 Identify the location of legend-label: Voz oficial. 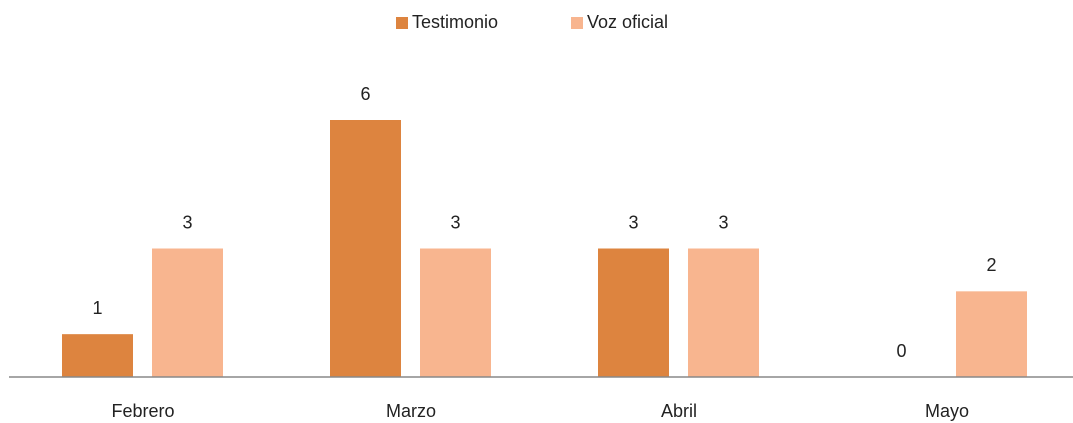
(627, 22).